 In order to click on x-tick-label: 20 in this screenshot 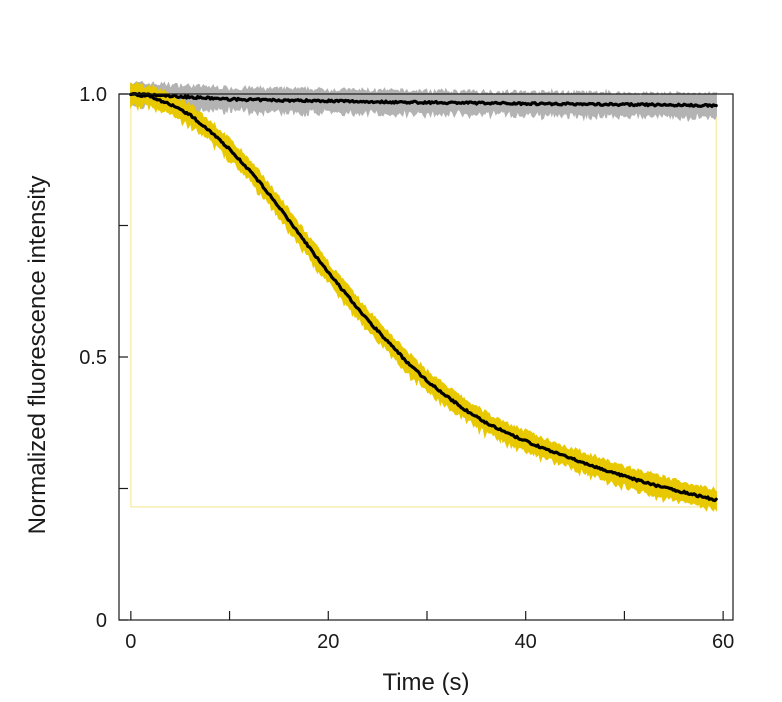, I will do `click(328, 642)`.